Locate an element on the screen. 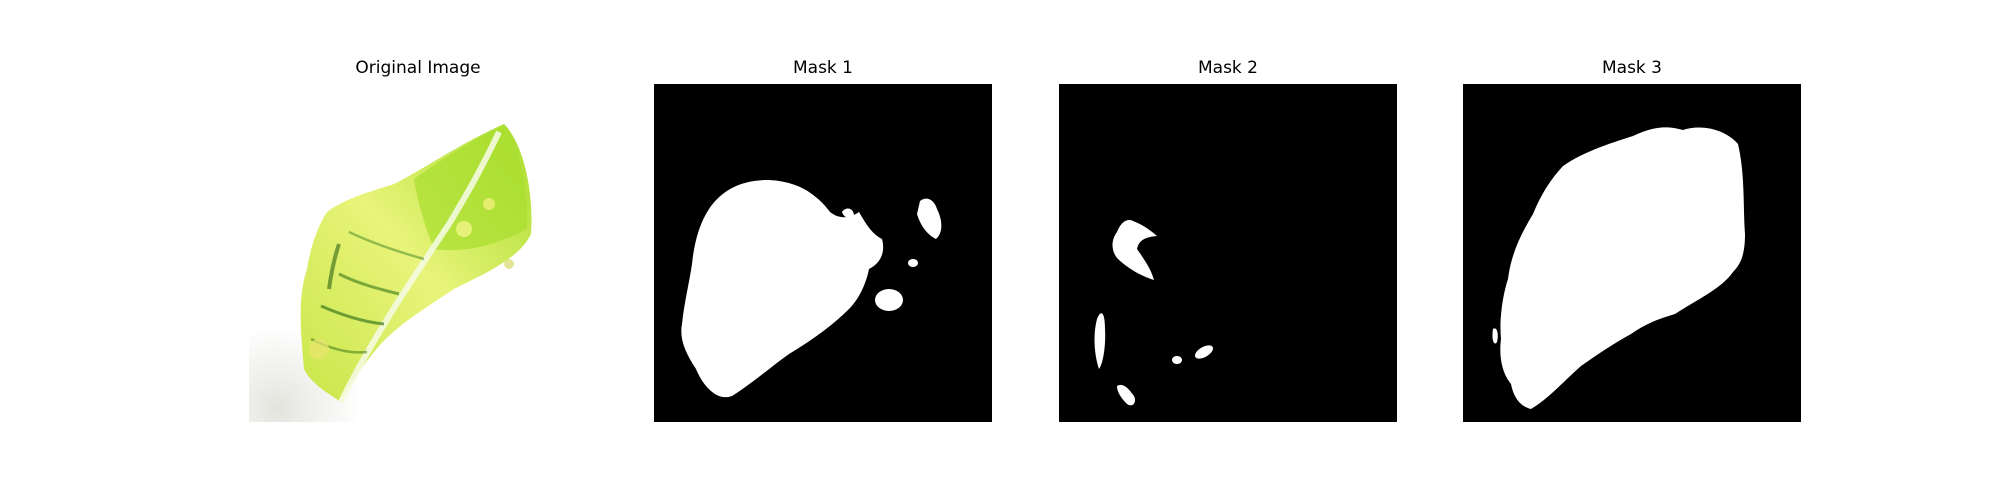 This screenshot has width=2000, height=500. mask-2-image is located at coordinates (1228, 253).